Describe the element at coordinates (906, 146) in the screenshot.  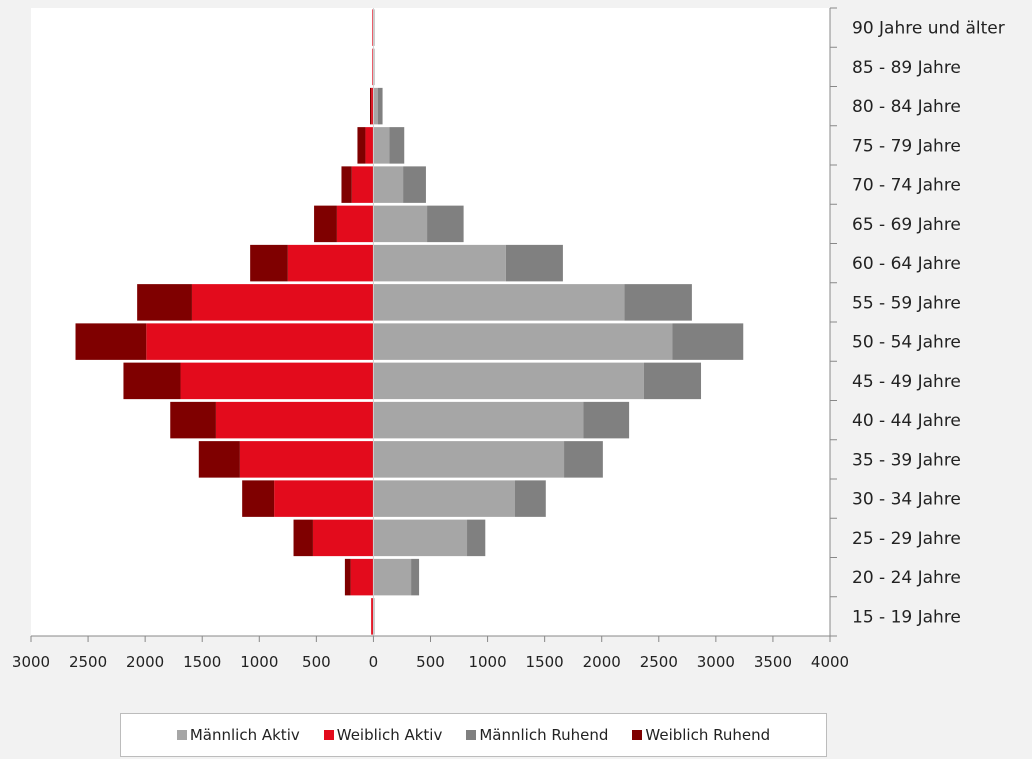
I see `category-label: 75 - 79 Jahre` at that location.